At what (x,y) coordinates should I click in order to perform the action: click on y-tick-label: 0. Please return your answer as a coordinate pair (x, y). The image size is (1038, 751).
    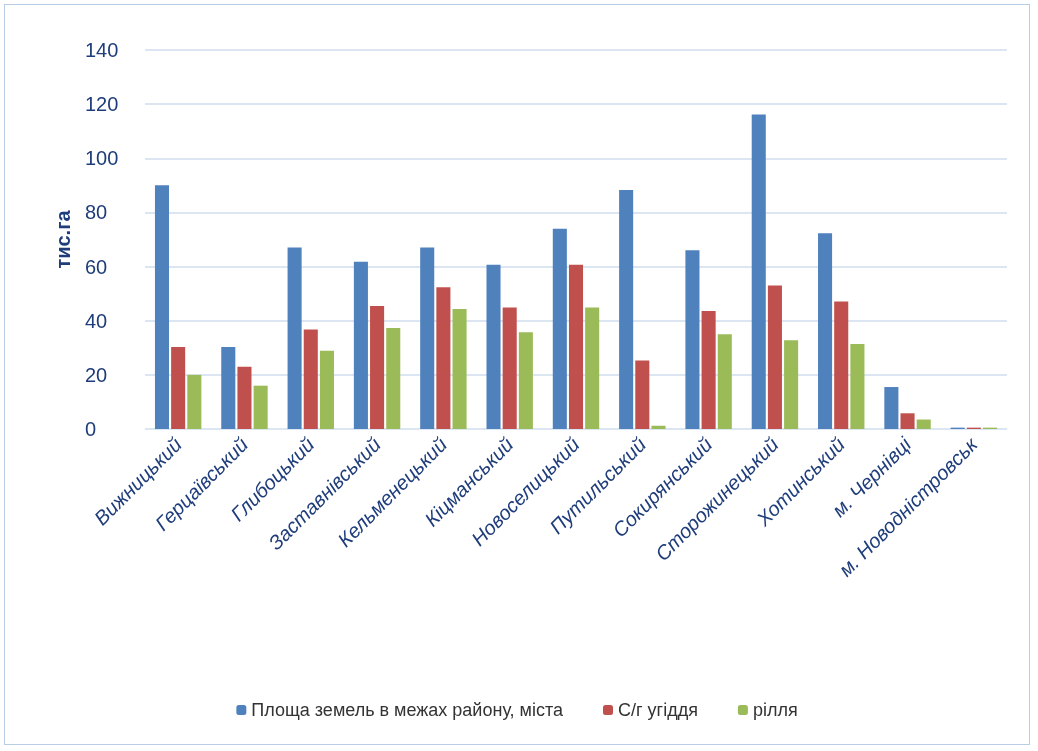
    Looking at the image, I should click on (91, 429).